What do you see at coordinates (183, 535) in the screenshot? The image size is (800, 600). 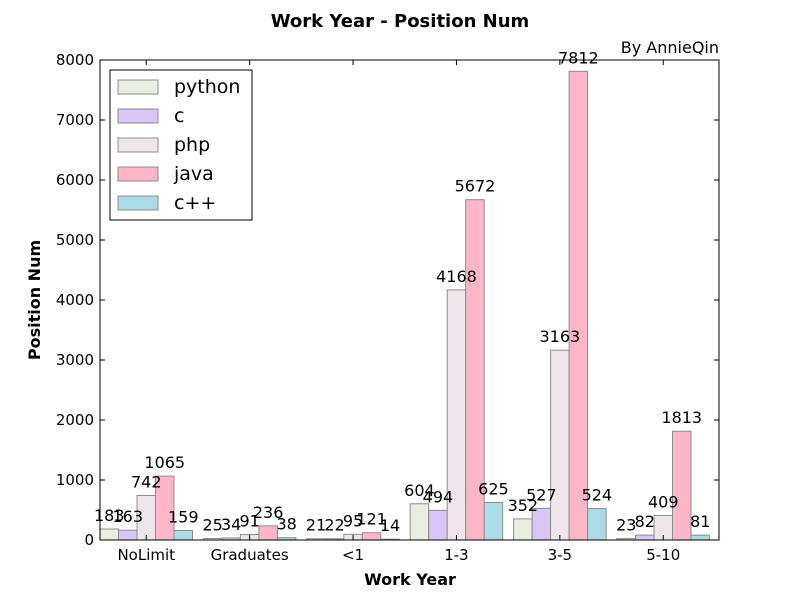 I see `bar-c++-NoLimit` at bounding box center [183, 535].